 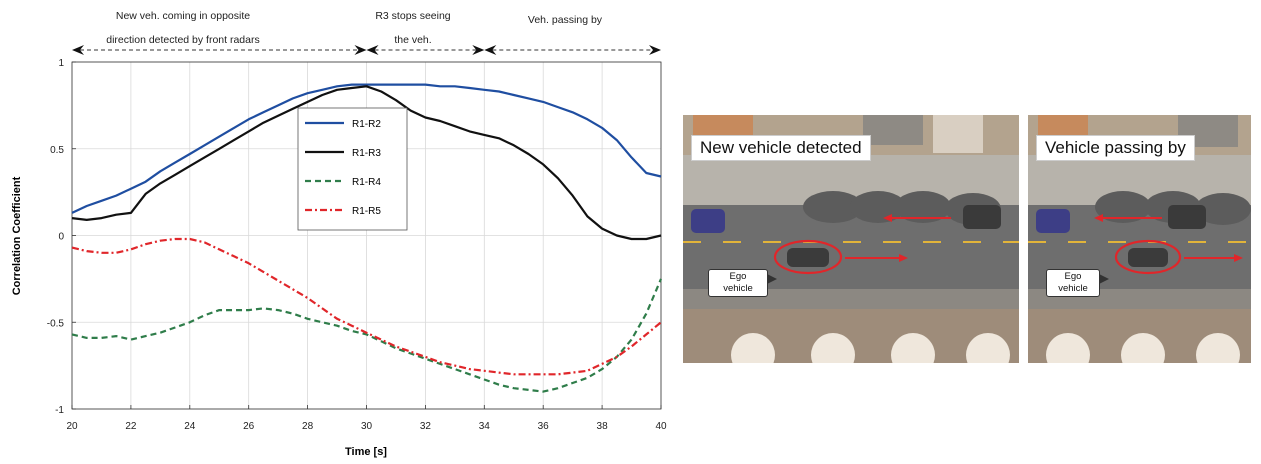 What do you see at coordinates (366, 182) in the screenshot?
I see `legend-label-r1-r4: R1-R4` at bounding box center [366, 182].